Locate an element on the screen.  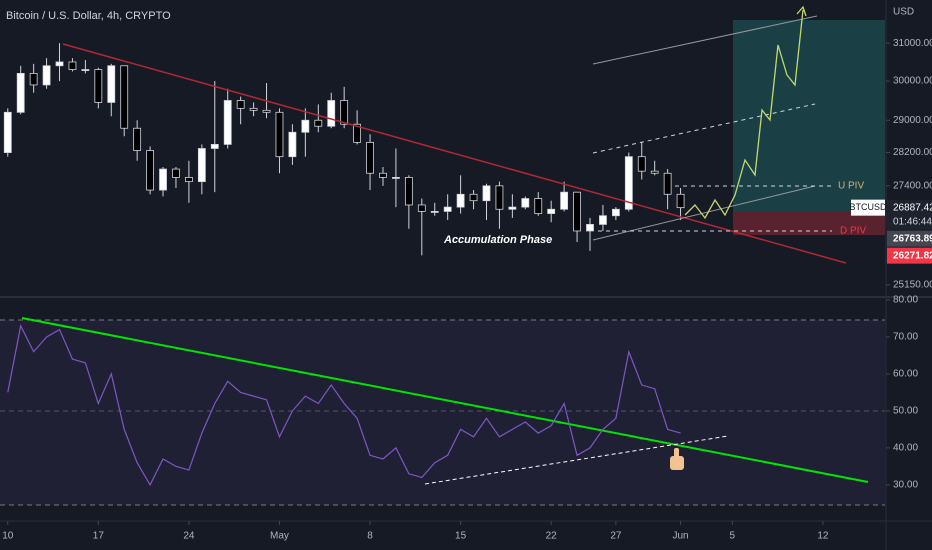
chart-title: Bitcoin / U.S. Dollar, 4h, CRYPTO is located at coordinates (88, 16).